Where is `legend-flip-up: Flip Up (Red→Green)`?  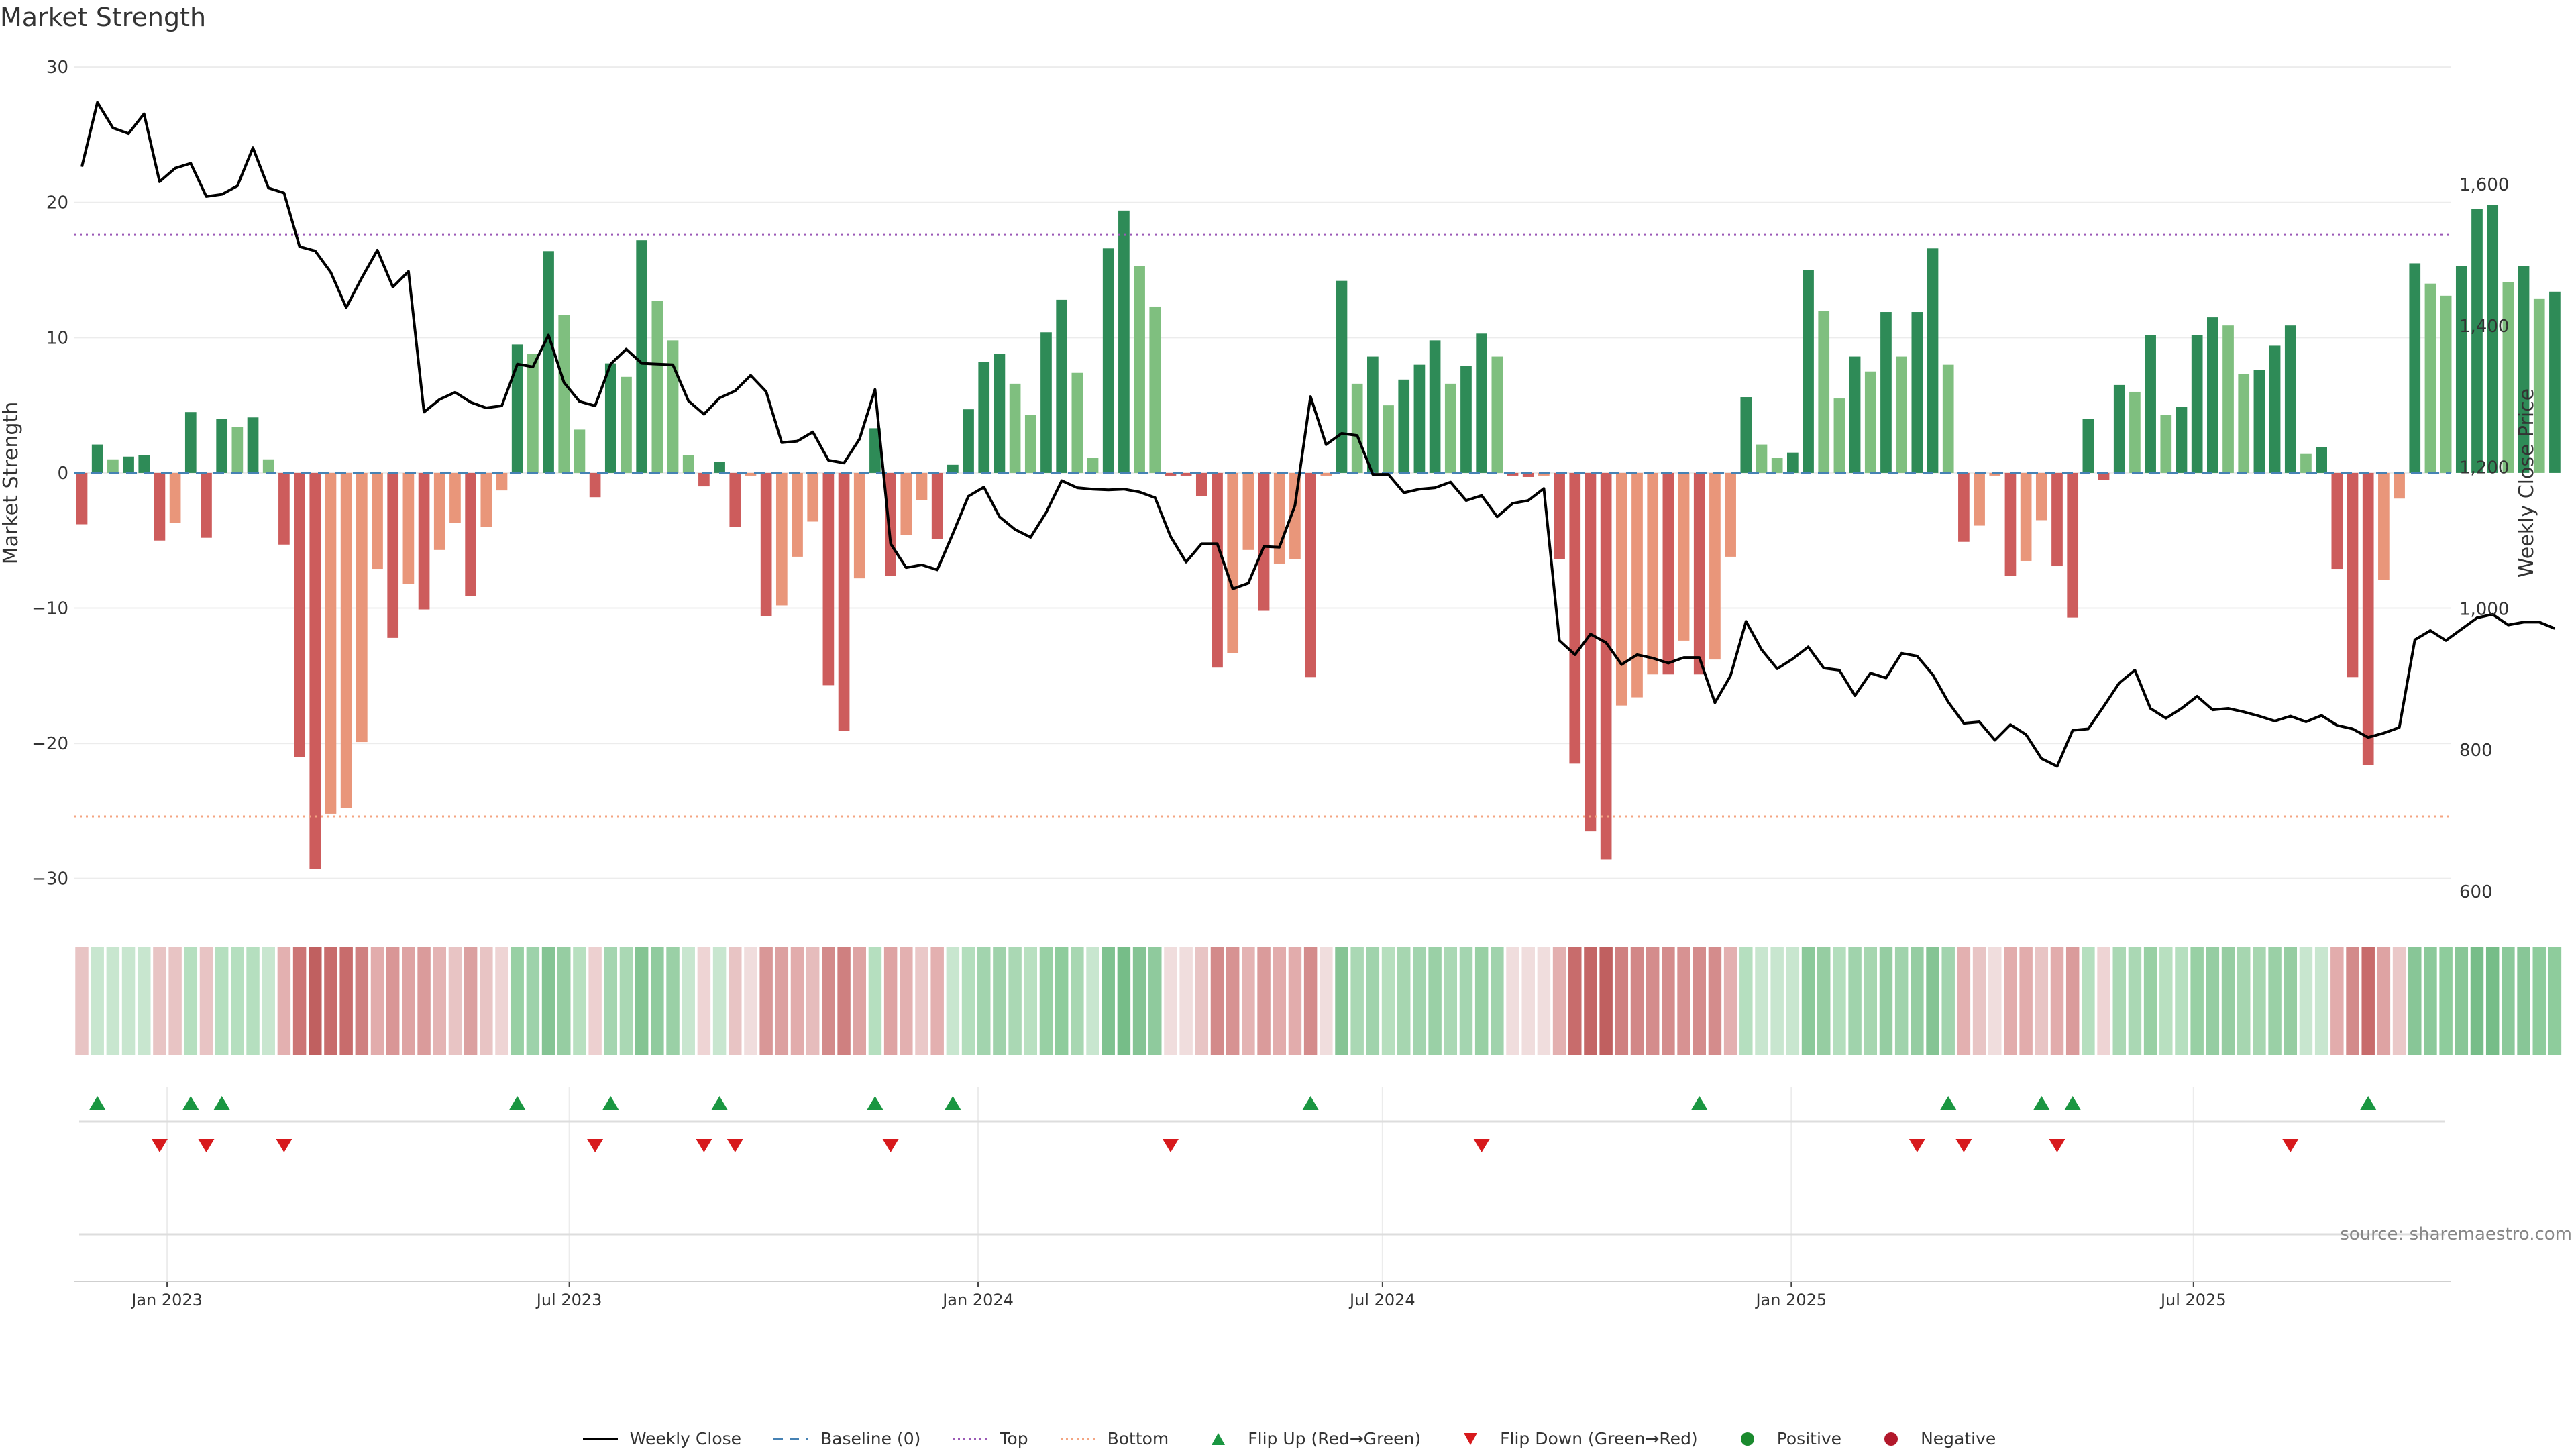 legend-flip-up: Flip Up (Red→Green) is located at coordinates (1309, 1438).